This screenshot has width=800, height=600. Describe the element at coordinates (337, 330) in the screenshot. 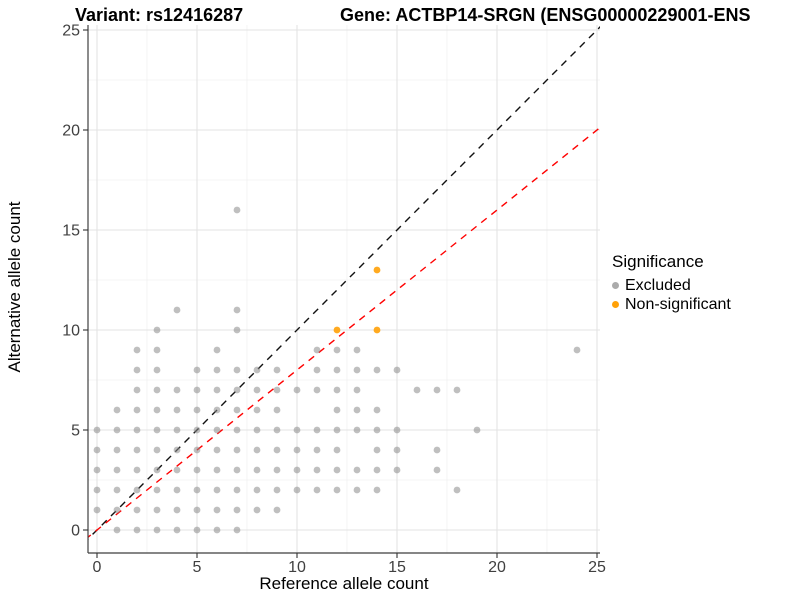

I see `data-point-non-significant` at that location.